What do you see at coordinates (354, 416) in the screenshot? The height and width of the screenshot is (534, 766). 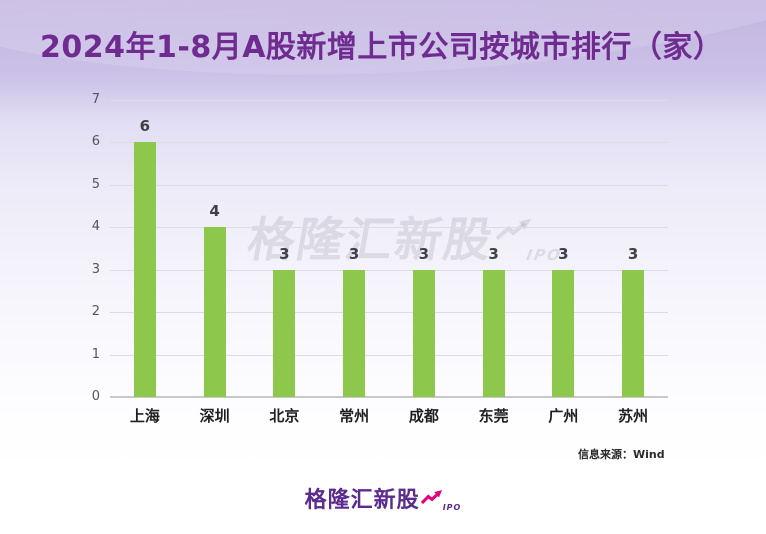 I see `x-axis-label: 常州` at bounding box center [354, 416].